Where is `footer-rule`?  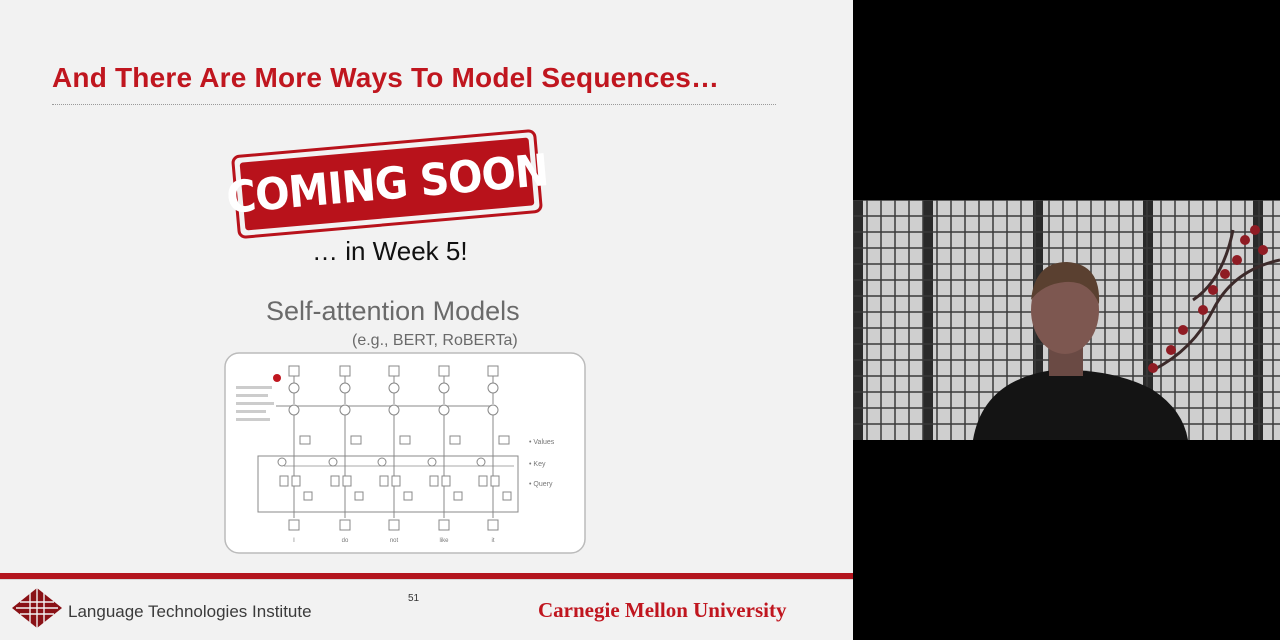
footer-rule is located at coordinates (426, 579).